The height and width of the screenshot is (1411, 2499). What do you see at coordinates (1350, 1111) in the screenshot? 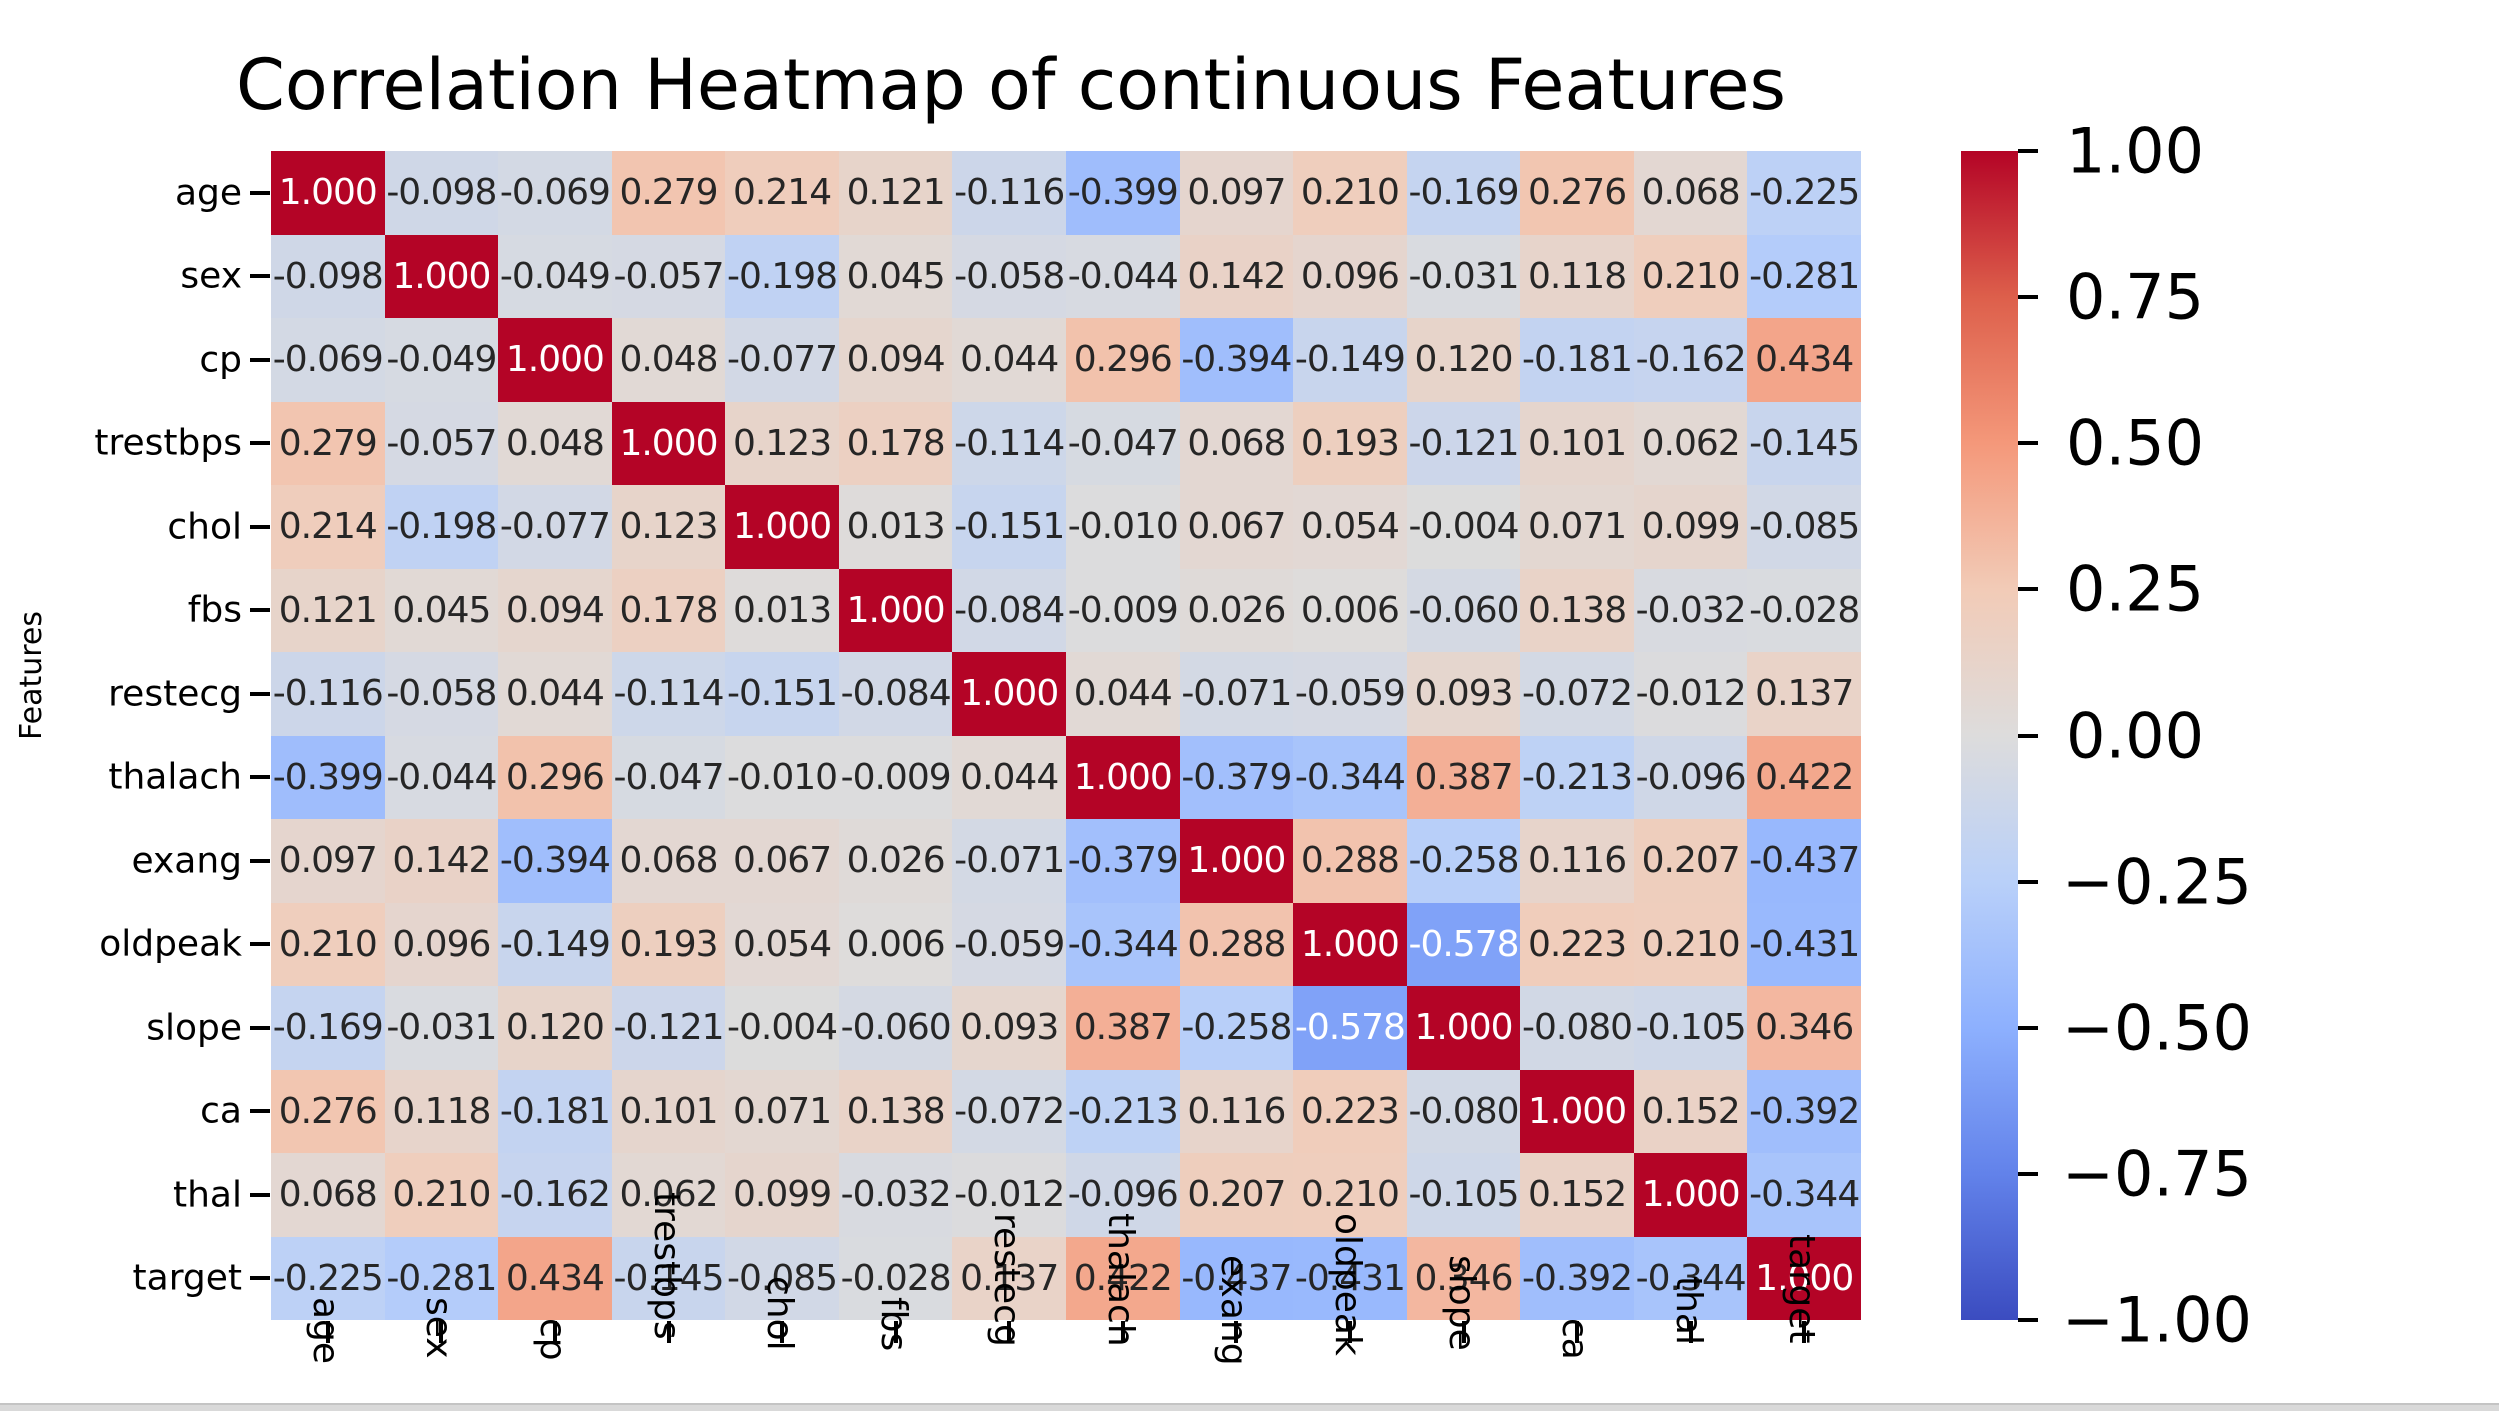
I see `heatmap-cell: 0.223` at bounding box center [1350, 1111].